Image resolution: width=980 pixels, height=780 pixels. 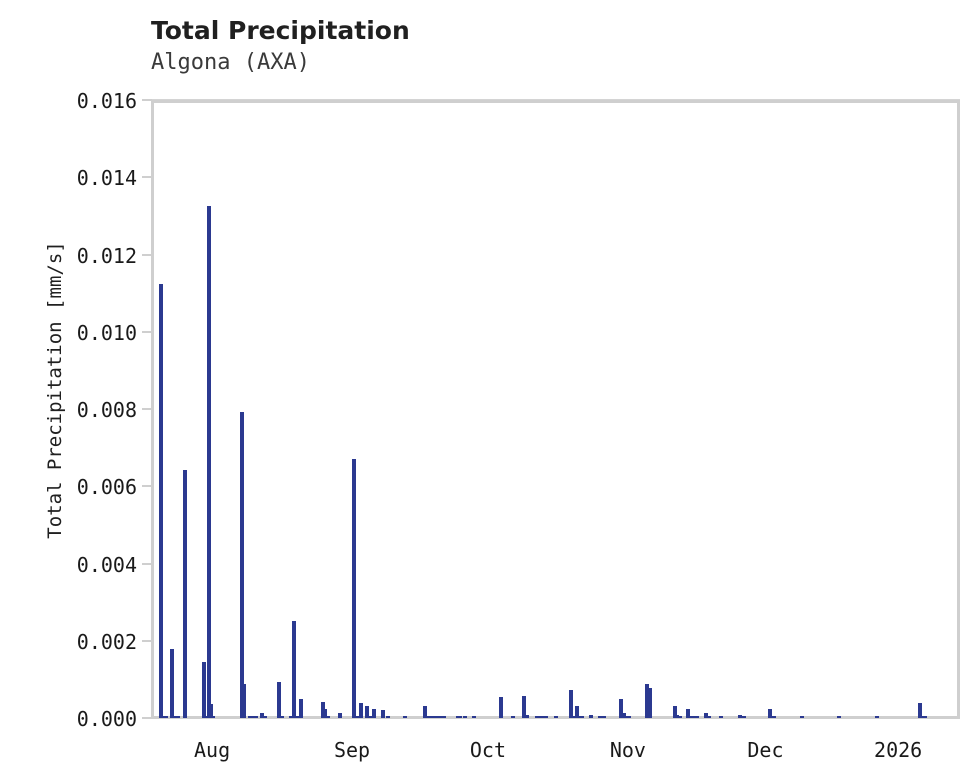 I want to click on y-axis-tick-label: 0.008, so click(x=106, y=410).